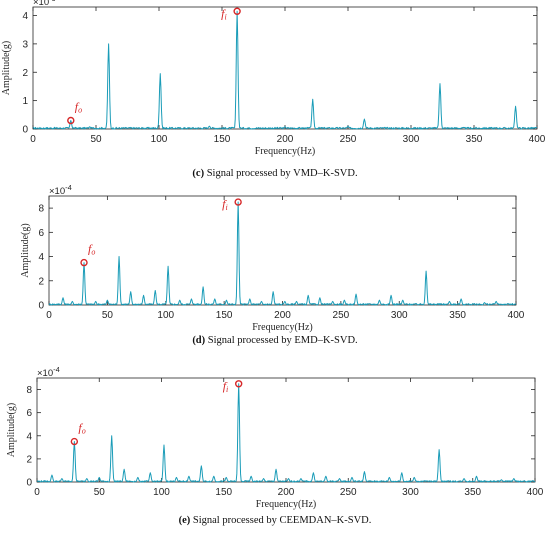 Image resolution: width=550 pixels, height=538 pixels. Describe the element at coordinates (25, 101) in the screenshot. I see `y-tick-label: 1` at that location.